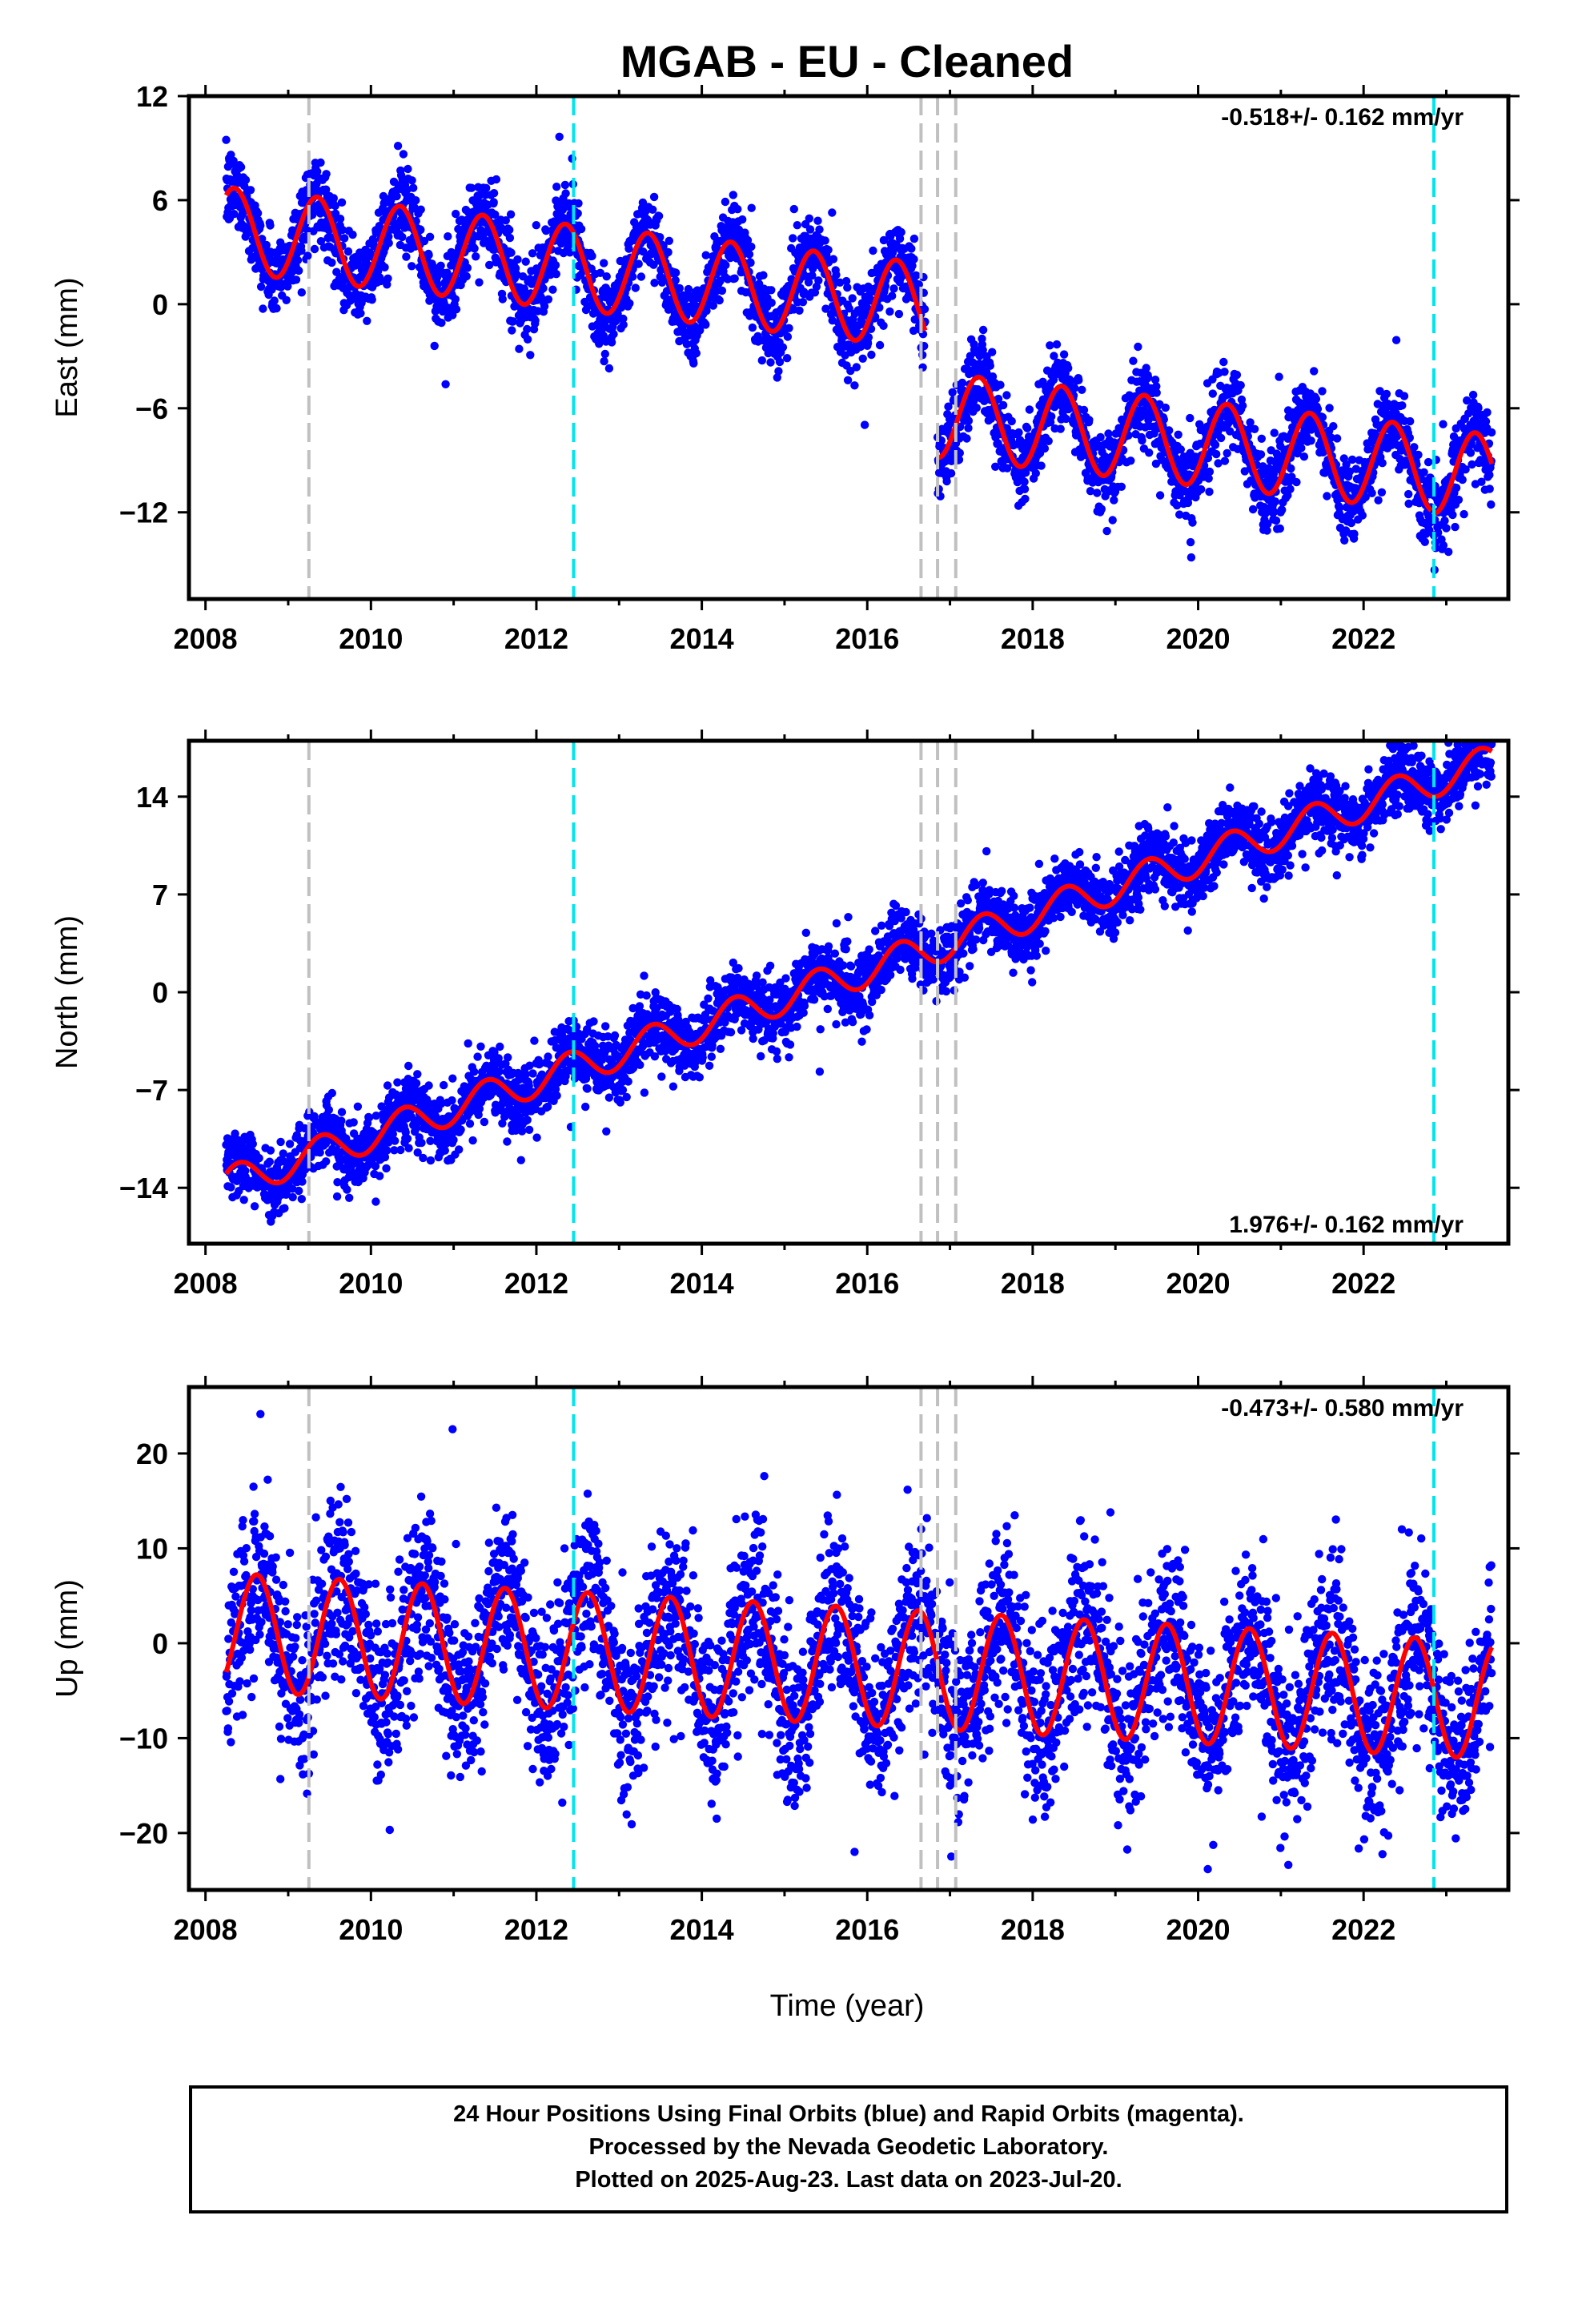  Describe the element at coordinates (206, 638) in the screenshot. I see `x-tick-label: 2008` at that location.